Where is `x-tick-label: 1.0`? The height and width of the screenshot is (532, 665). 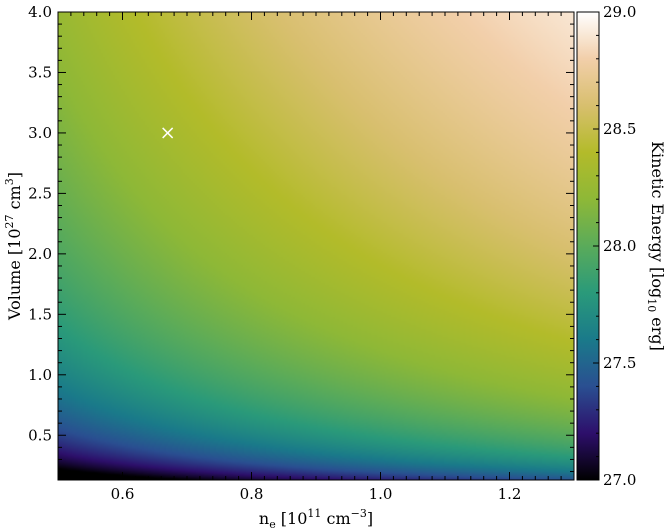
x-tick-label: 1.0 is located at coordinates (381, 494).